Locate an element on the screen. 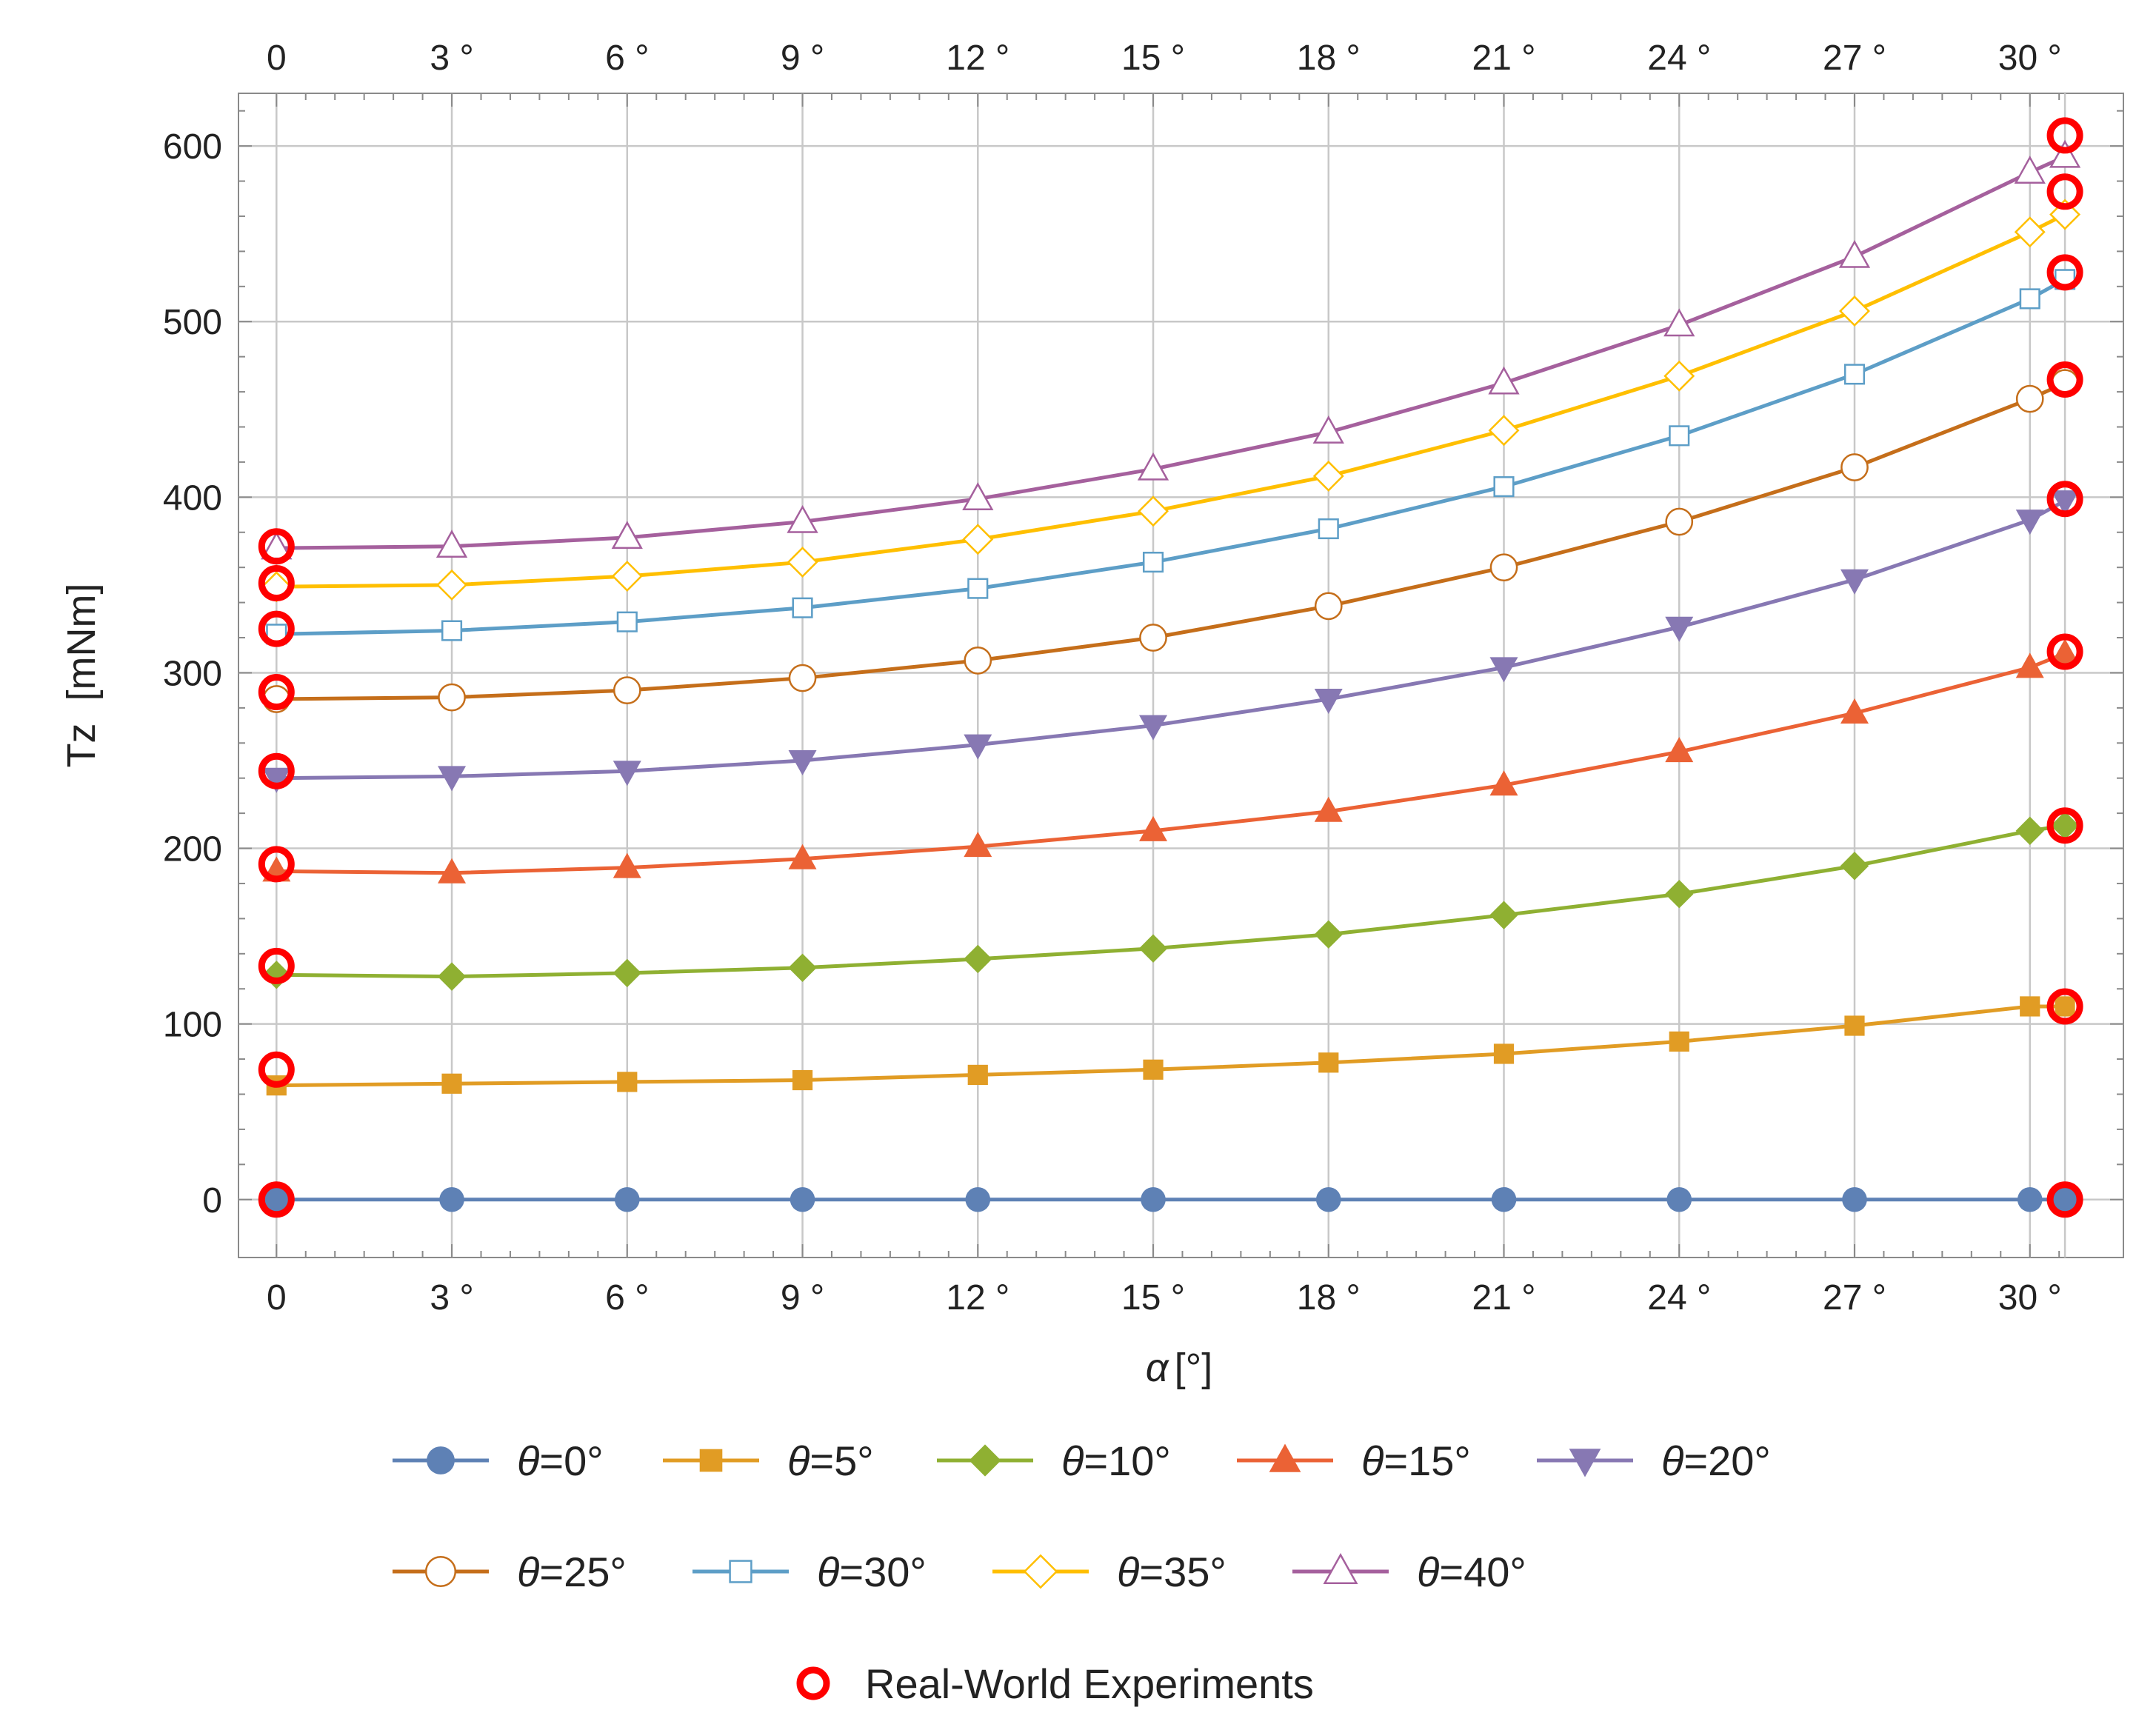 The width and height of the screenshot is (2156, 1730). legend-label: θ=15° is located at coordinates (1416, 1460).